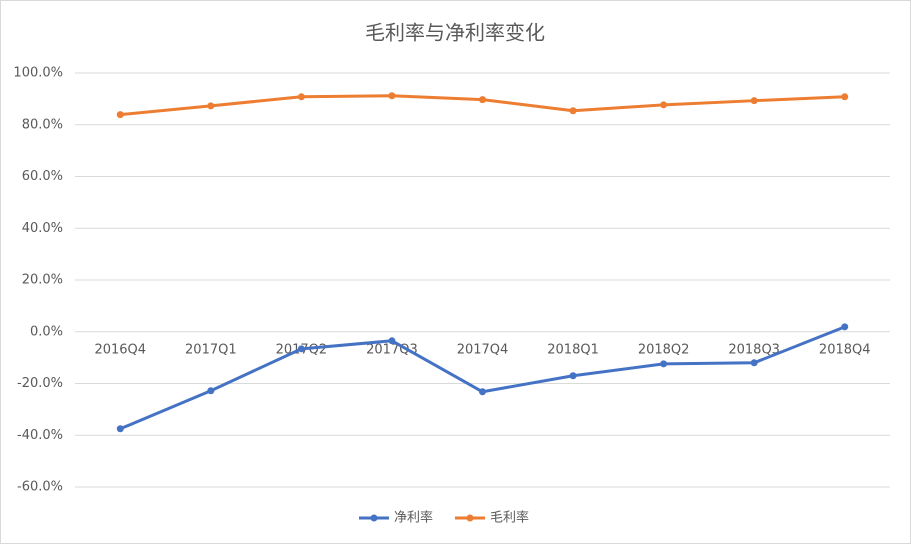 The width and height of the screenshot is (911, 544). Describe the element at coordinates (42, 176) in the screenshot. I see `y-tick-label: 60.0%` at that location.